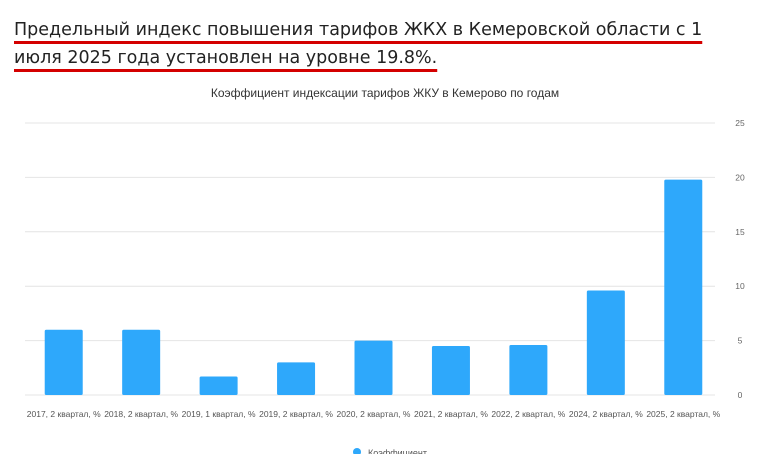 Image resolution: width=761 pixels, height=454 pixels. I want to click on legend-marker, so click(357, 451).